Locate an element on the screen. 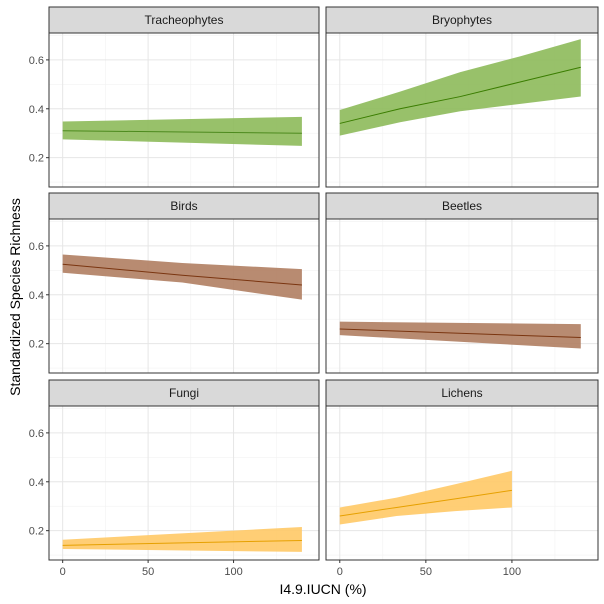  fitted-line-tracheophytes is located at coordinates (182, 132).